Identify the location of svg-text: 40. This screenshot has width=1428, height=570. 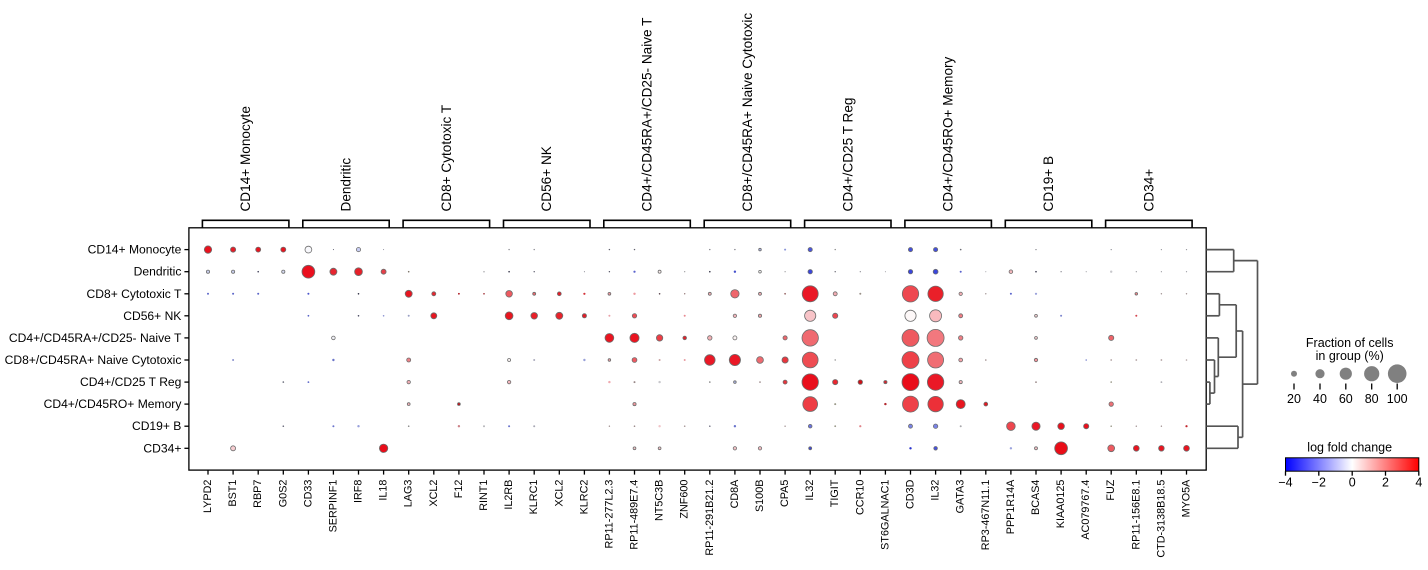
(1320, 399).